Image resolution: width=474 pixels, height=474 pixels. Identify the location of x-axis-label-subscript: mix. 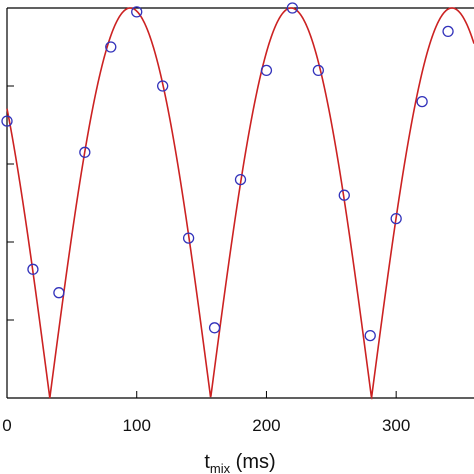
(220, 467).